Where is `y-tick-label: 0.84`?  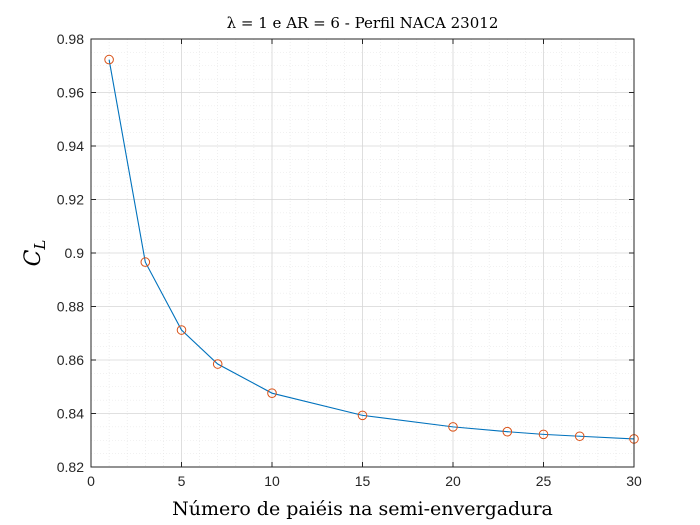 y-tick-label: 0.84 is located at coordinates (70, 414).